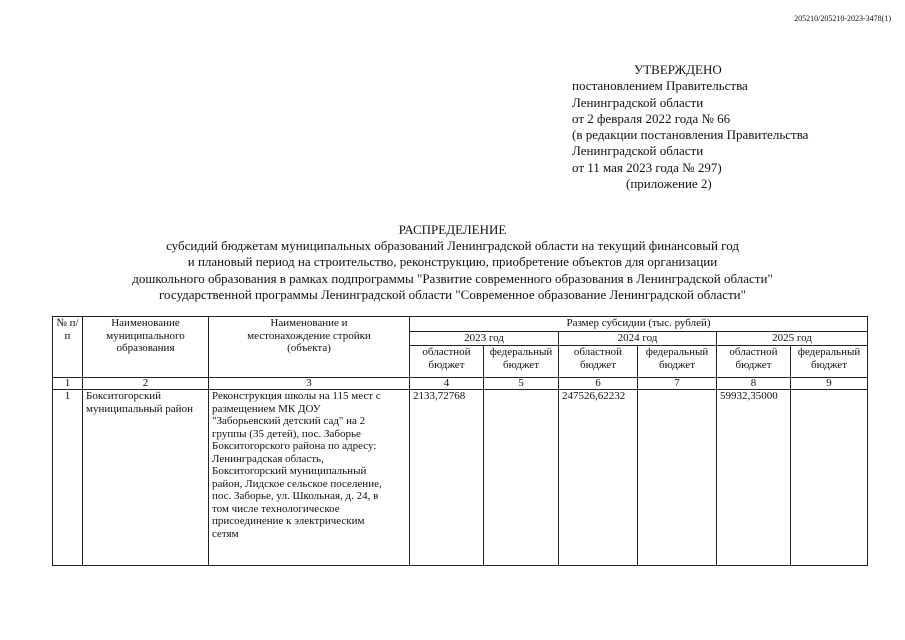 This screenshot has width=905, height=640. Describe the element at coordinates (67, 347) in the screenshot. I see `header-num: № п/п` at that location.